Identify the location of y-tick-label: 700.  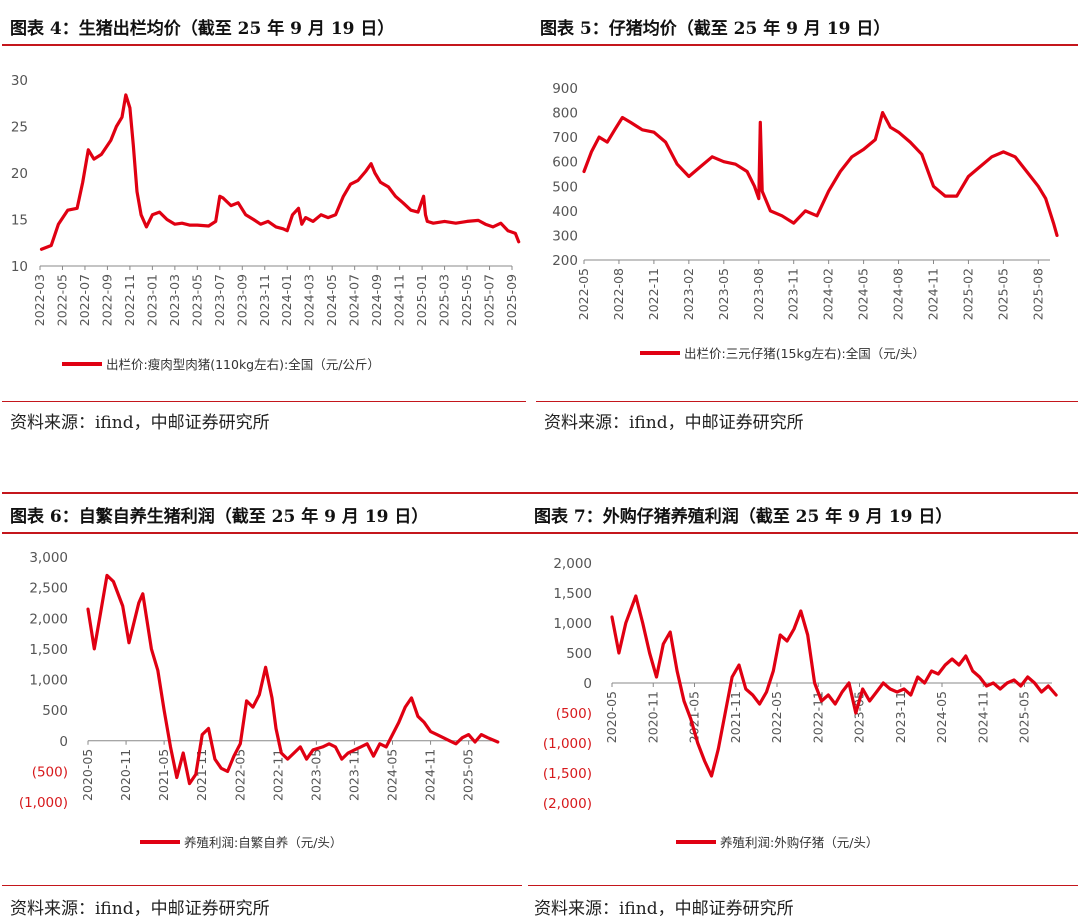
(565, 138).